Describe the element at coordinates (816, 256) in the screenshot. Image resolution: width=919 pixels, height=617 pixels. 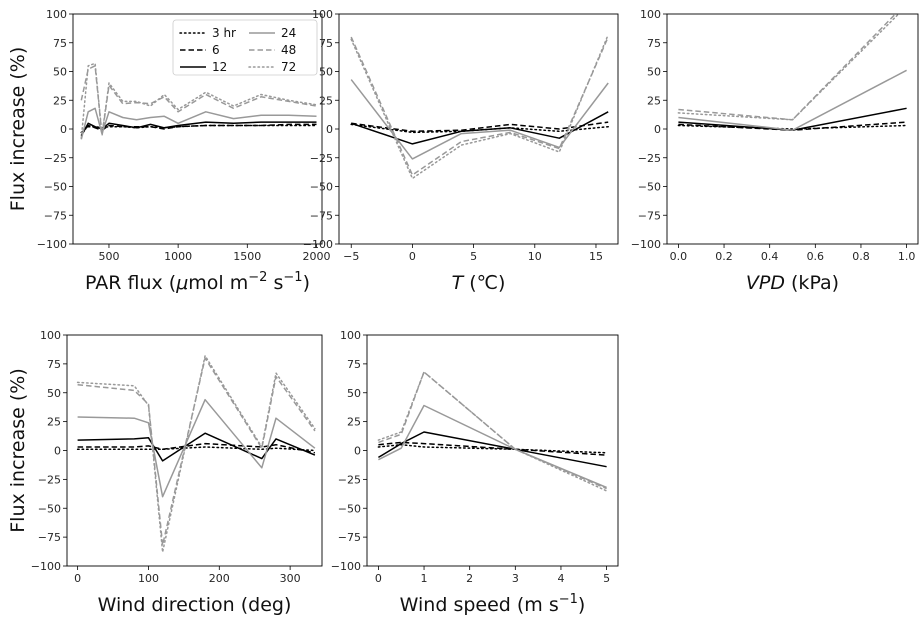
I see `x-tick-label: 0.6` at that location.